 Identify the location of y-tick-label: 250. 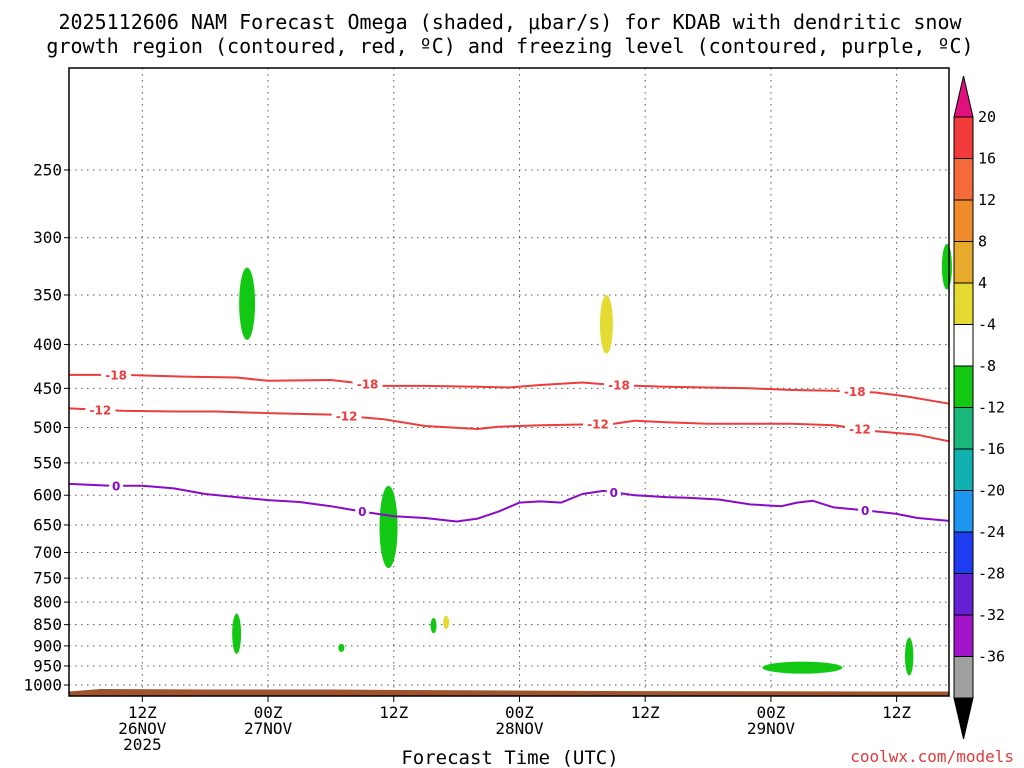
(47, 169).